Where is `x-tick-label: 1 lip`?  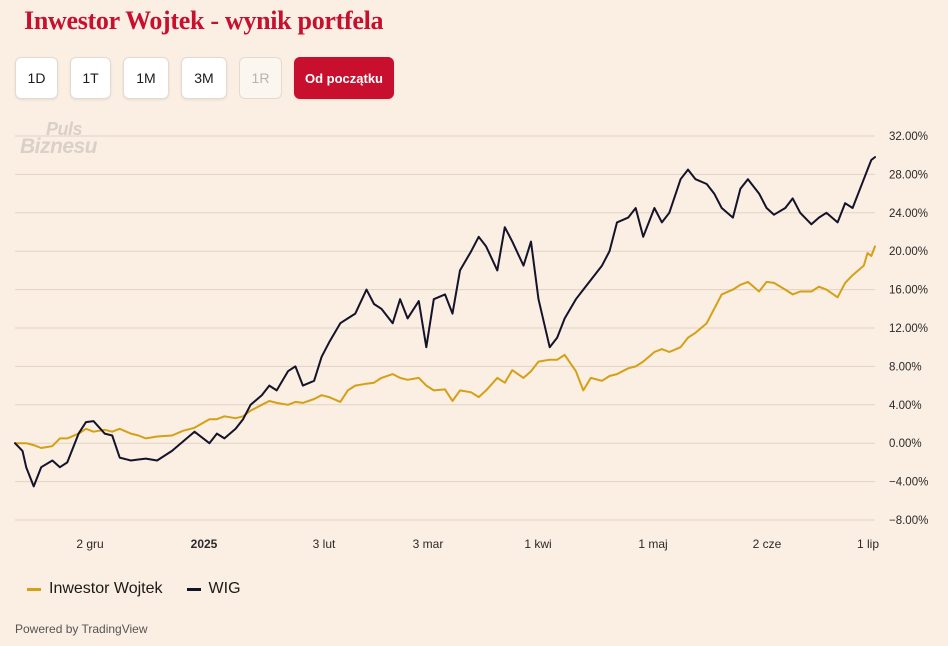 x-tick-label: 1 lip is located at coordinates (868, 544).